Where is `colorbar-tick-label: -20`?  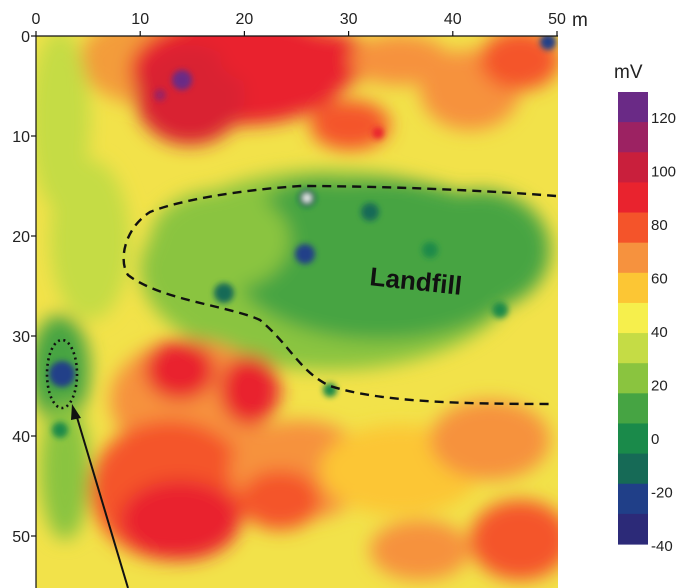
colorbar-tick-label: -20 is located at coordinates (662, 493).